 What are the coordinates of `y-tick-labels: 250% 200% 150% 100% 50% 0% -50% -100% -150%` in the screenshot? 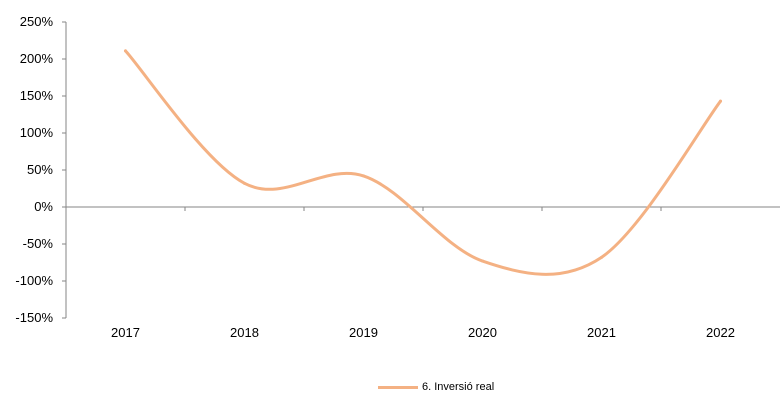 It's located at (34, 169).